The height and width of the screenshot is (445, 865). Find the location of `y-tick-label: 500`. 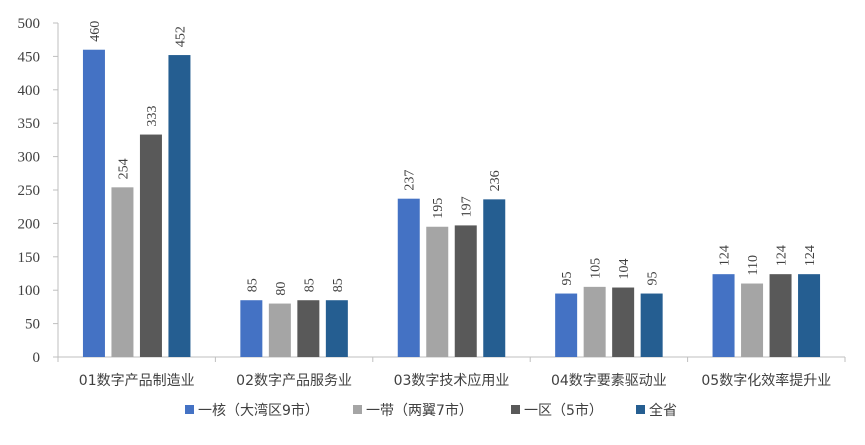

y-tick-label: 500 is located at coordinates (29, 24).